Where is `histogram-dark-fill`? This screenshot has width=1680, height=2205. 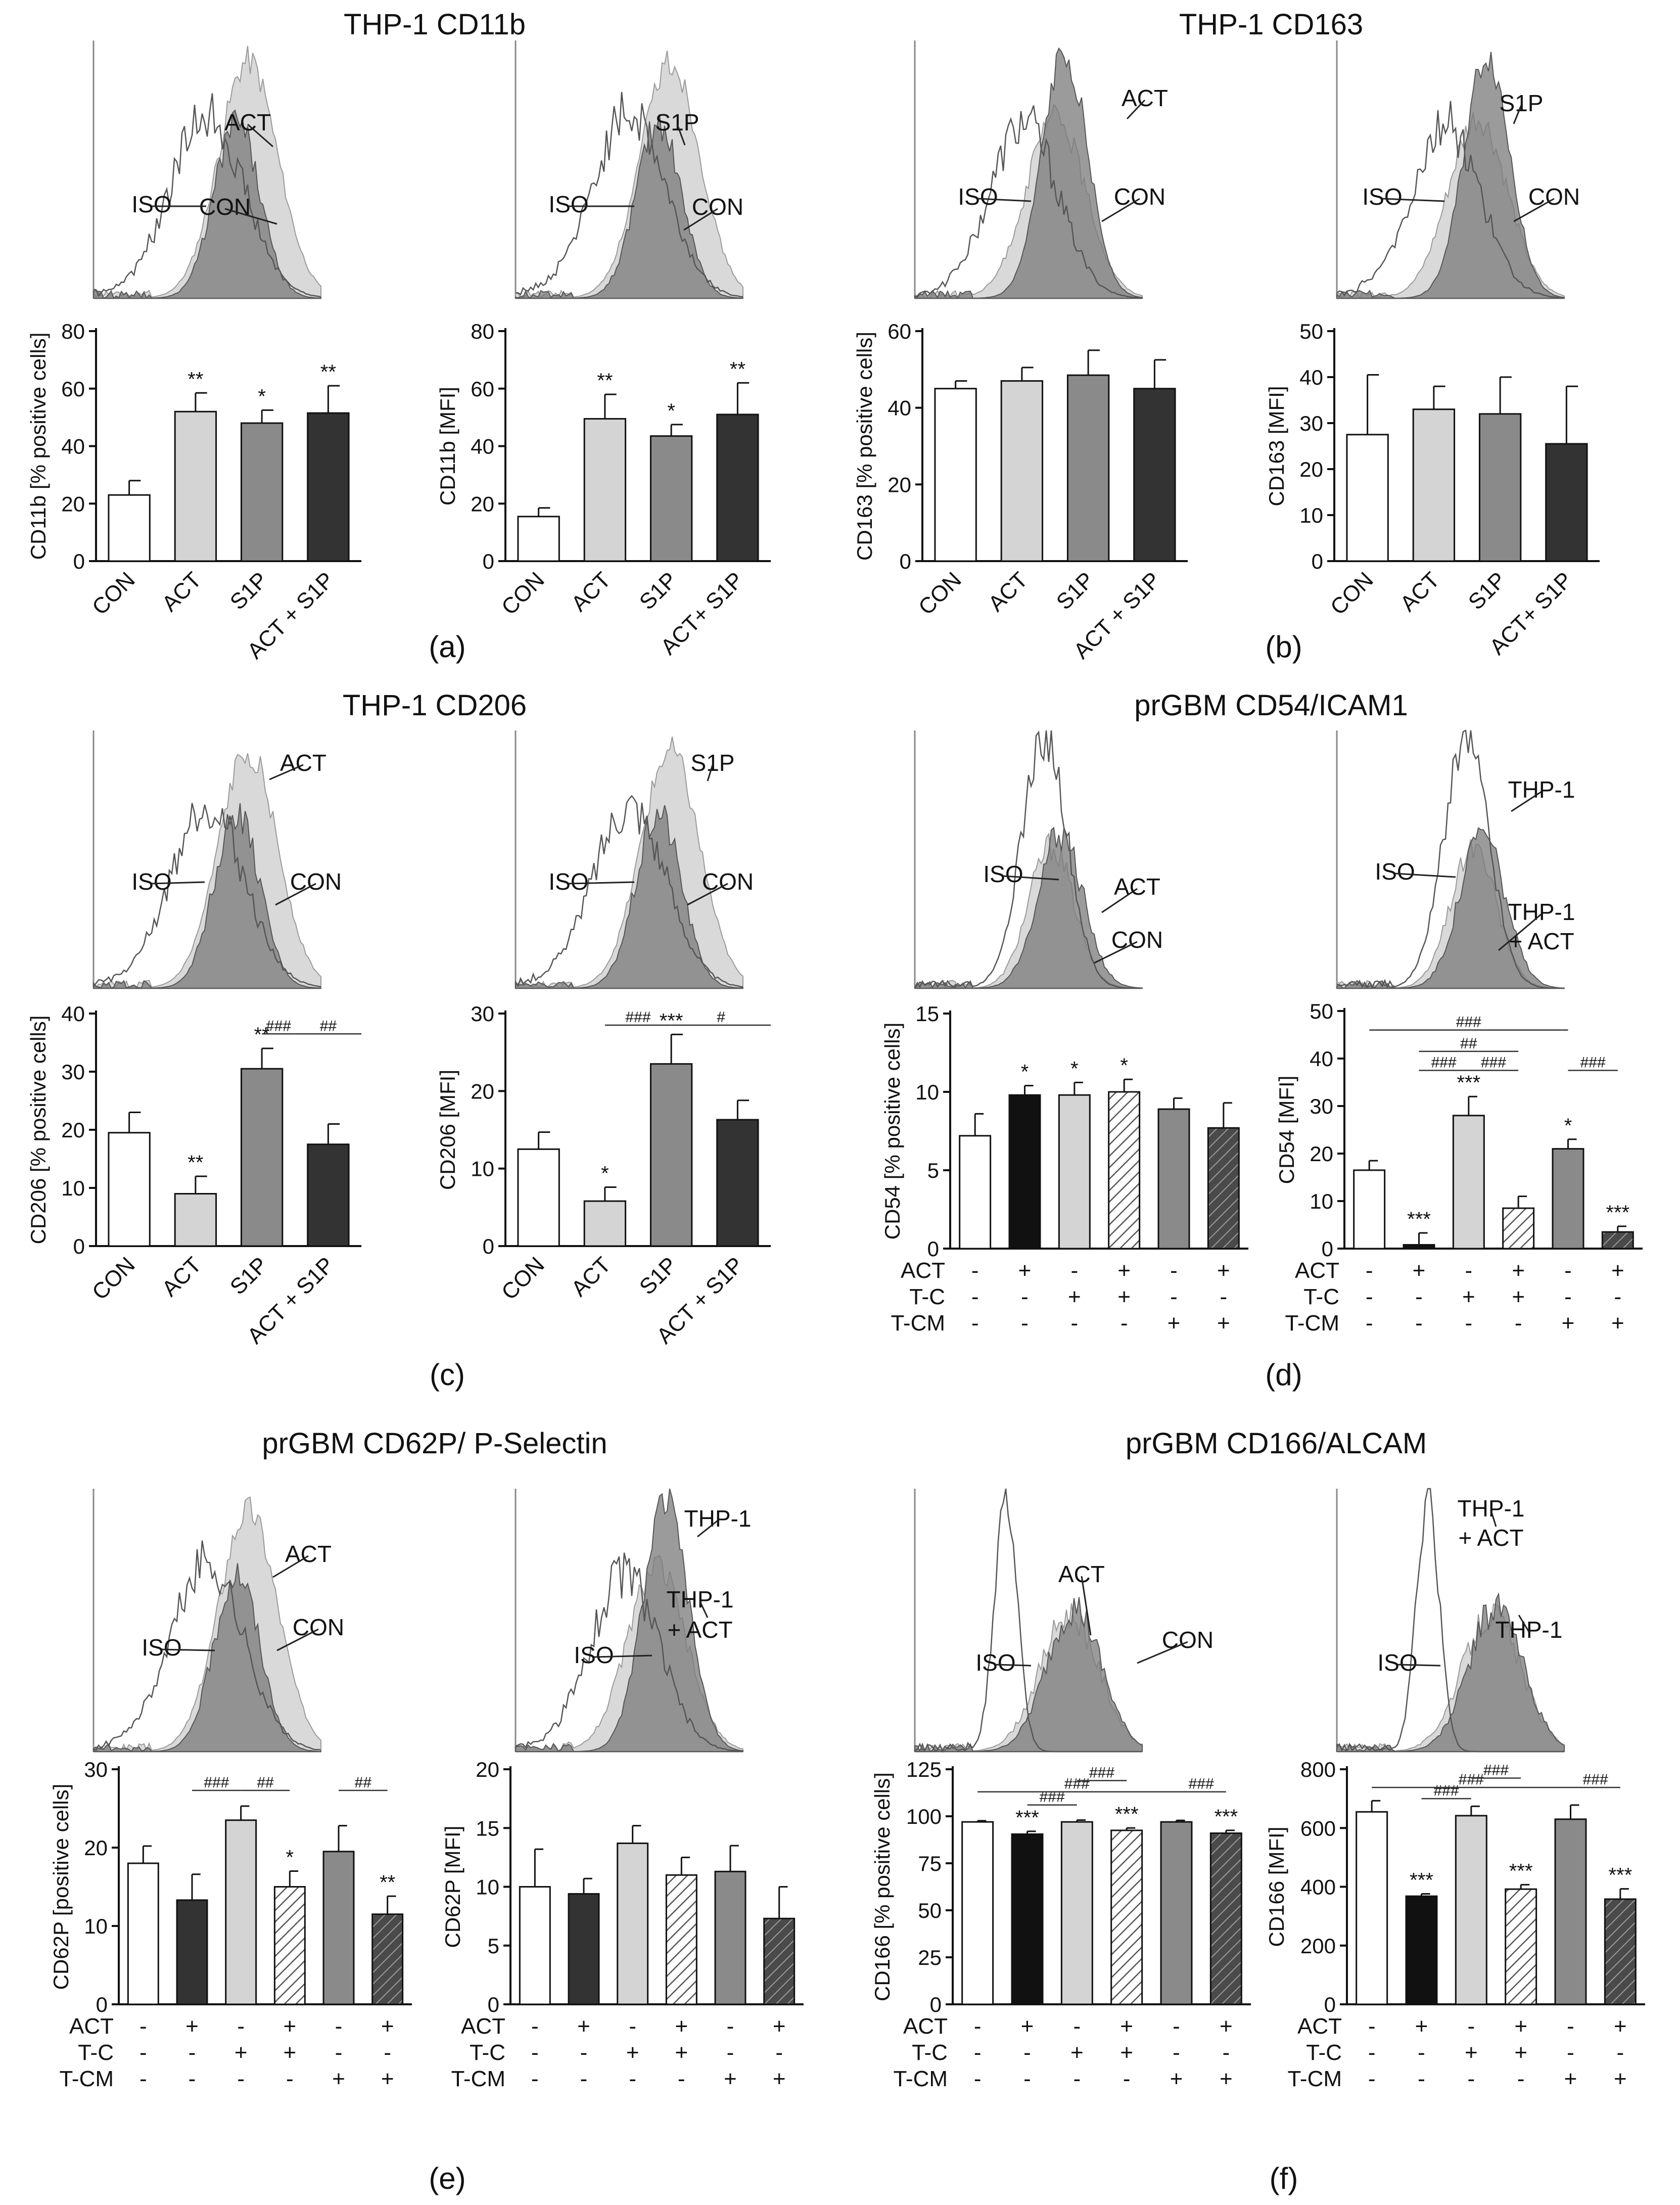 histogram-dark-fill is located at coordinates (207, 1658).